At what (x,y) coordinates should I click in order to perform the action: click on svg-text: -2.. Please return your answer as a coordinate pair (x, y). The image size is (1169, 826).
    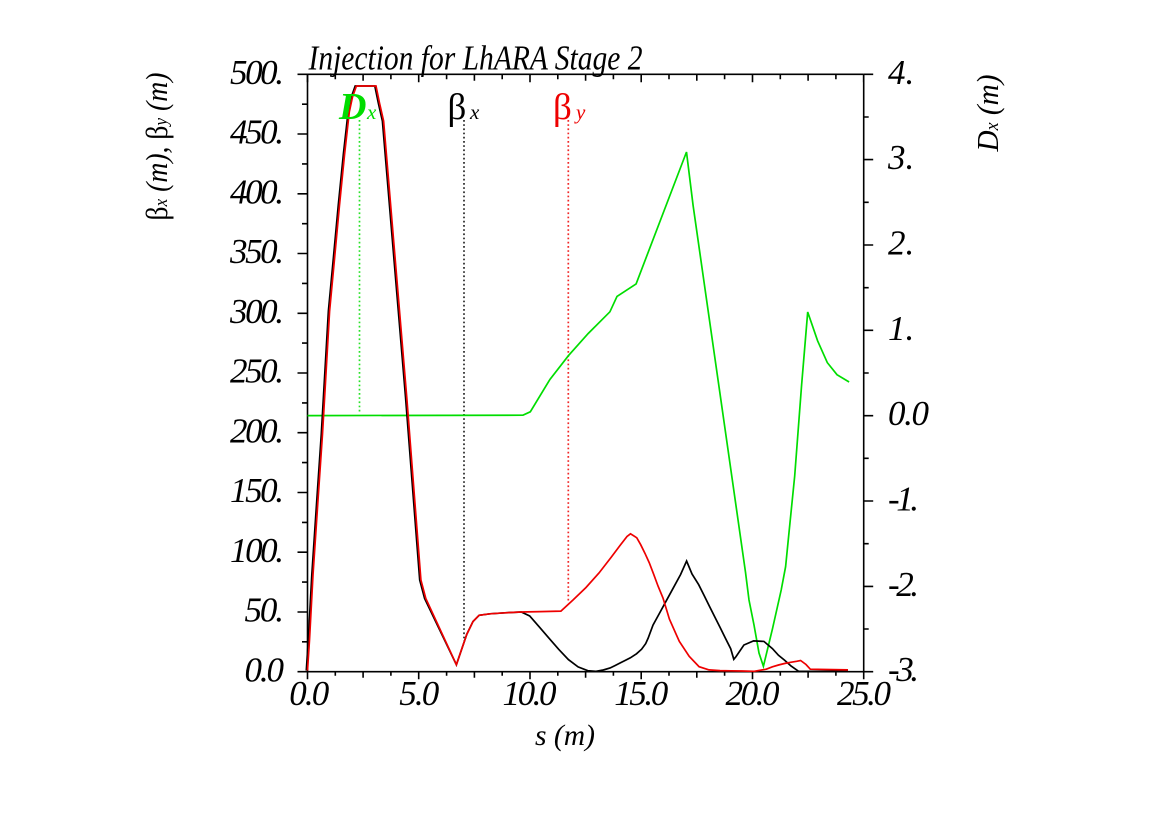
    Looking at the image, I should click on (903, 584).